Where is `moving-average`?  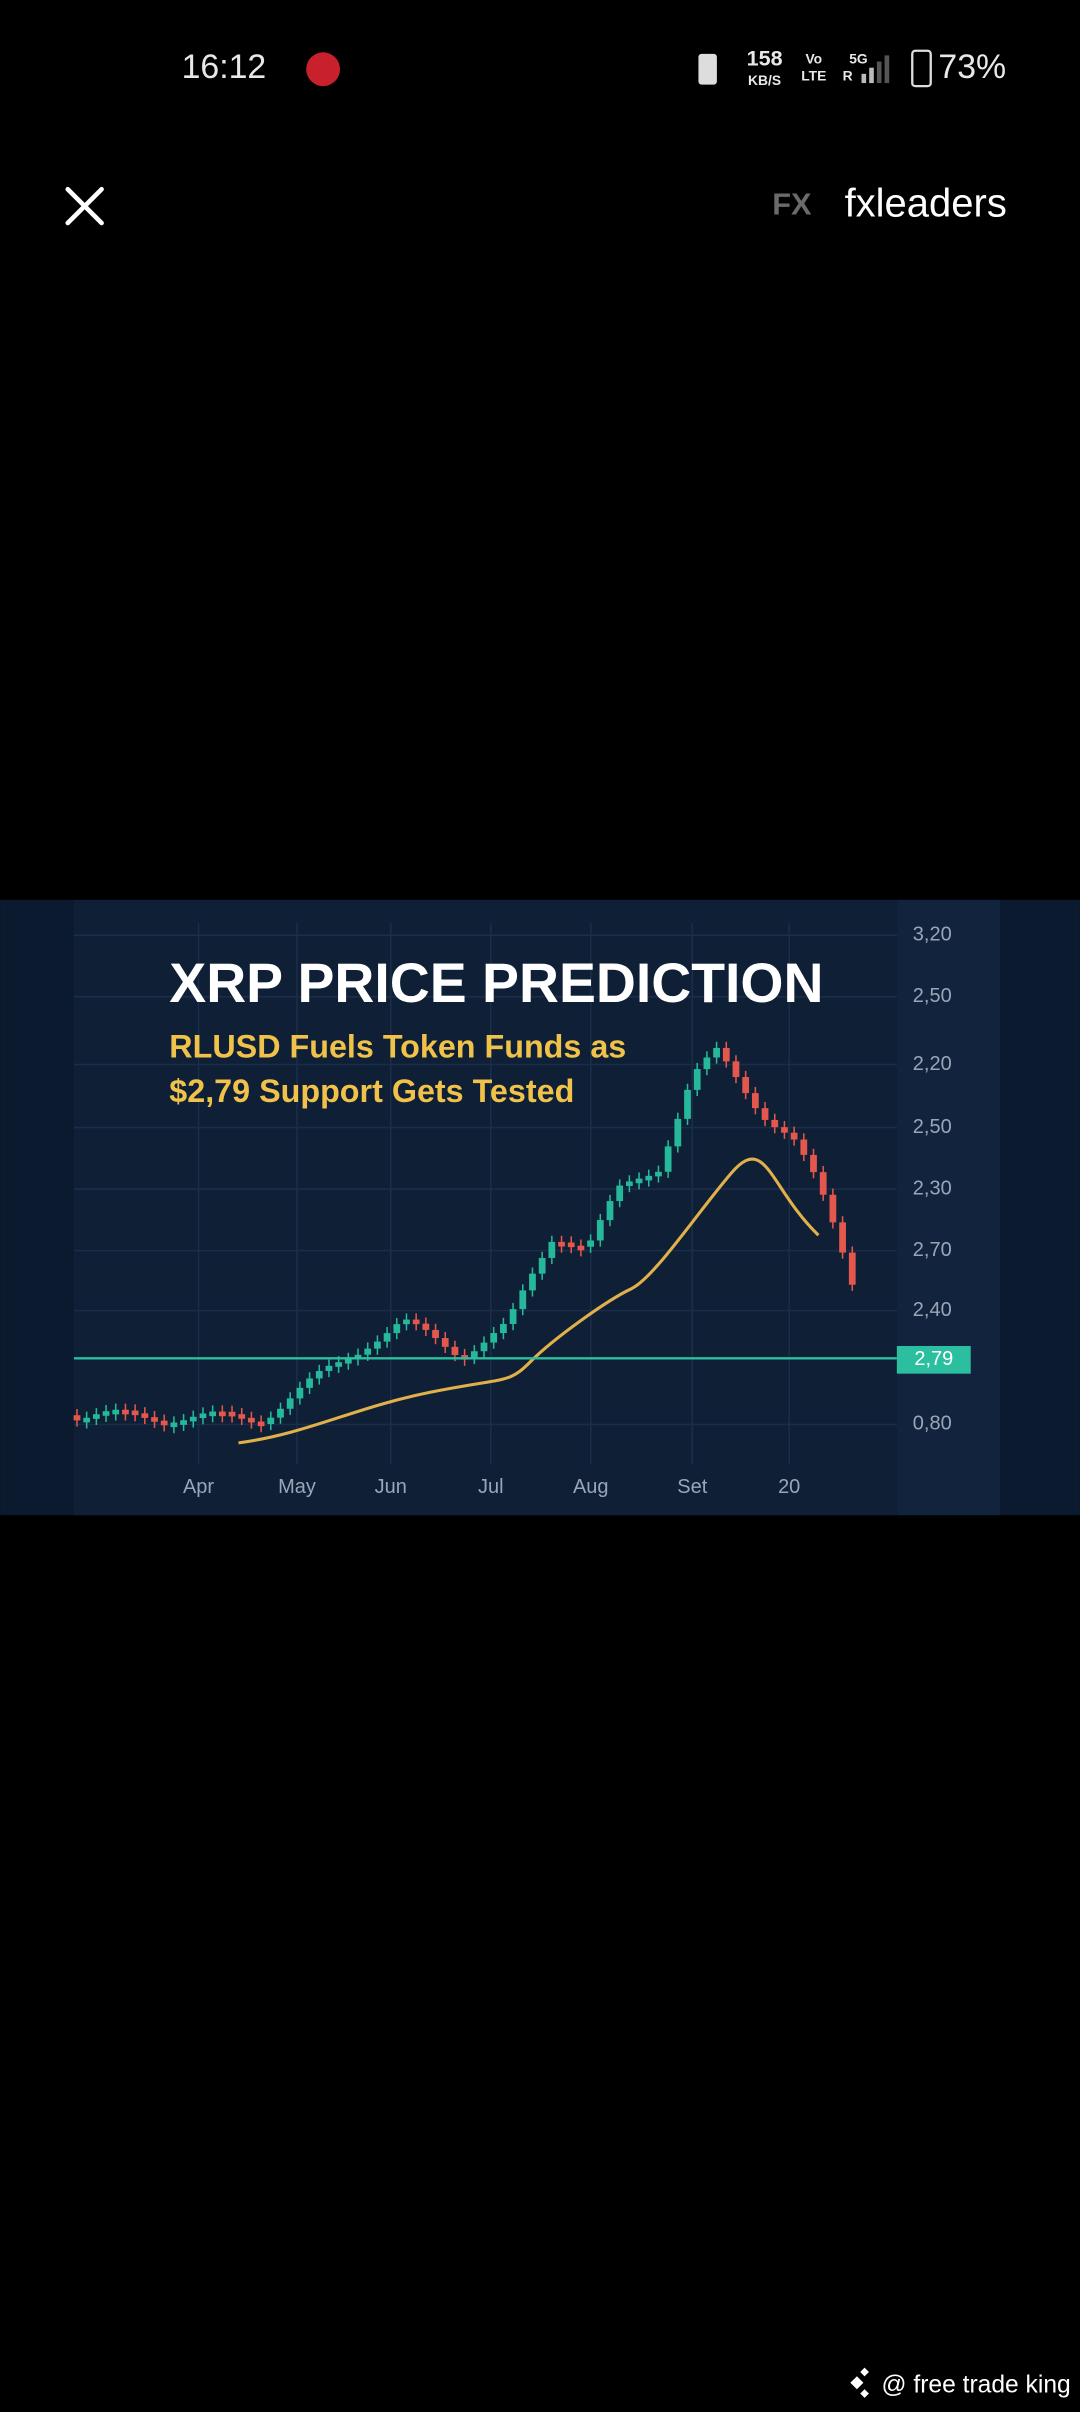
moving-average is located at coordinates (529, 1301).